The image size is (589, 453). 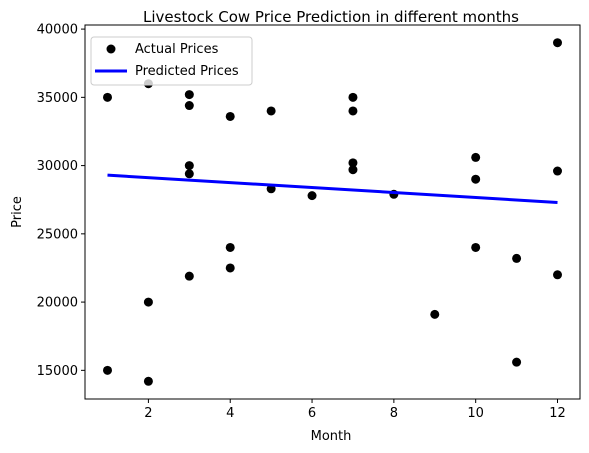 What do you see at coordinates (557, 413) in the screenshot?
I see `x-tick-label: 12` at bounding box center [557, 413].